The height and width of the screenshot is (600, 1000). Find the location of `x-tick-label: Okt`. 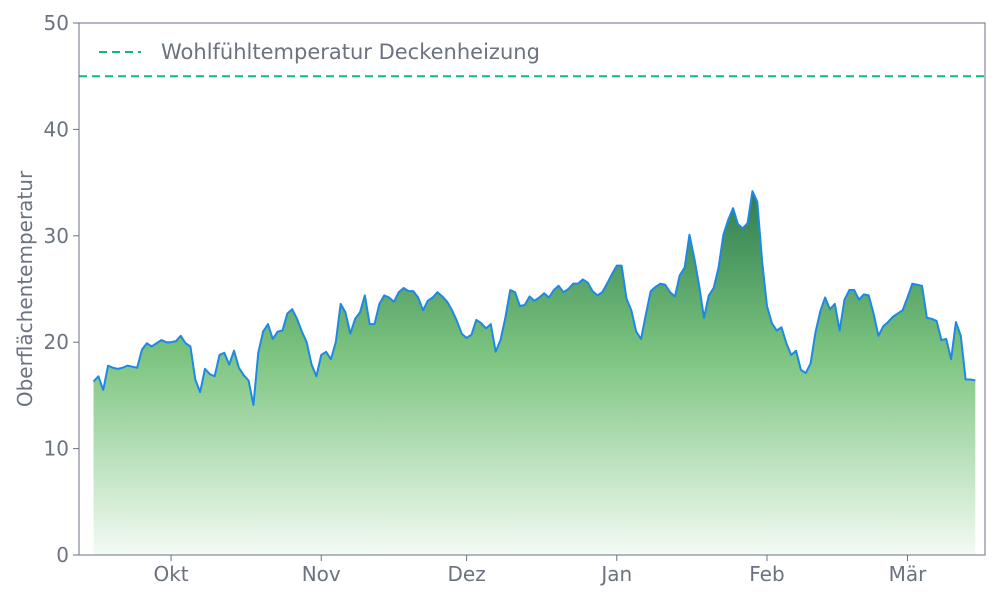

x-tick-label: Okt is located at coordinates (170, 574).